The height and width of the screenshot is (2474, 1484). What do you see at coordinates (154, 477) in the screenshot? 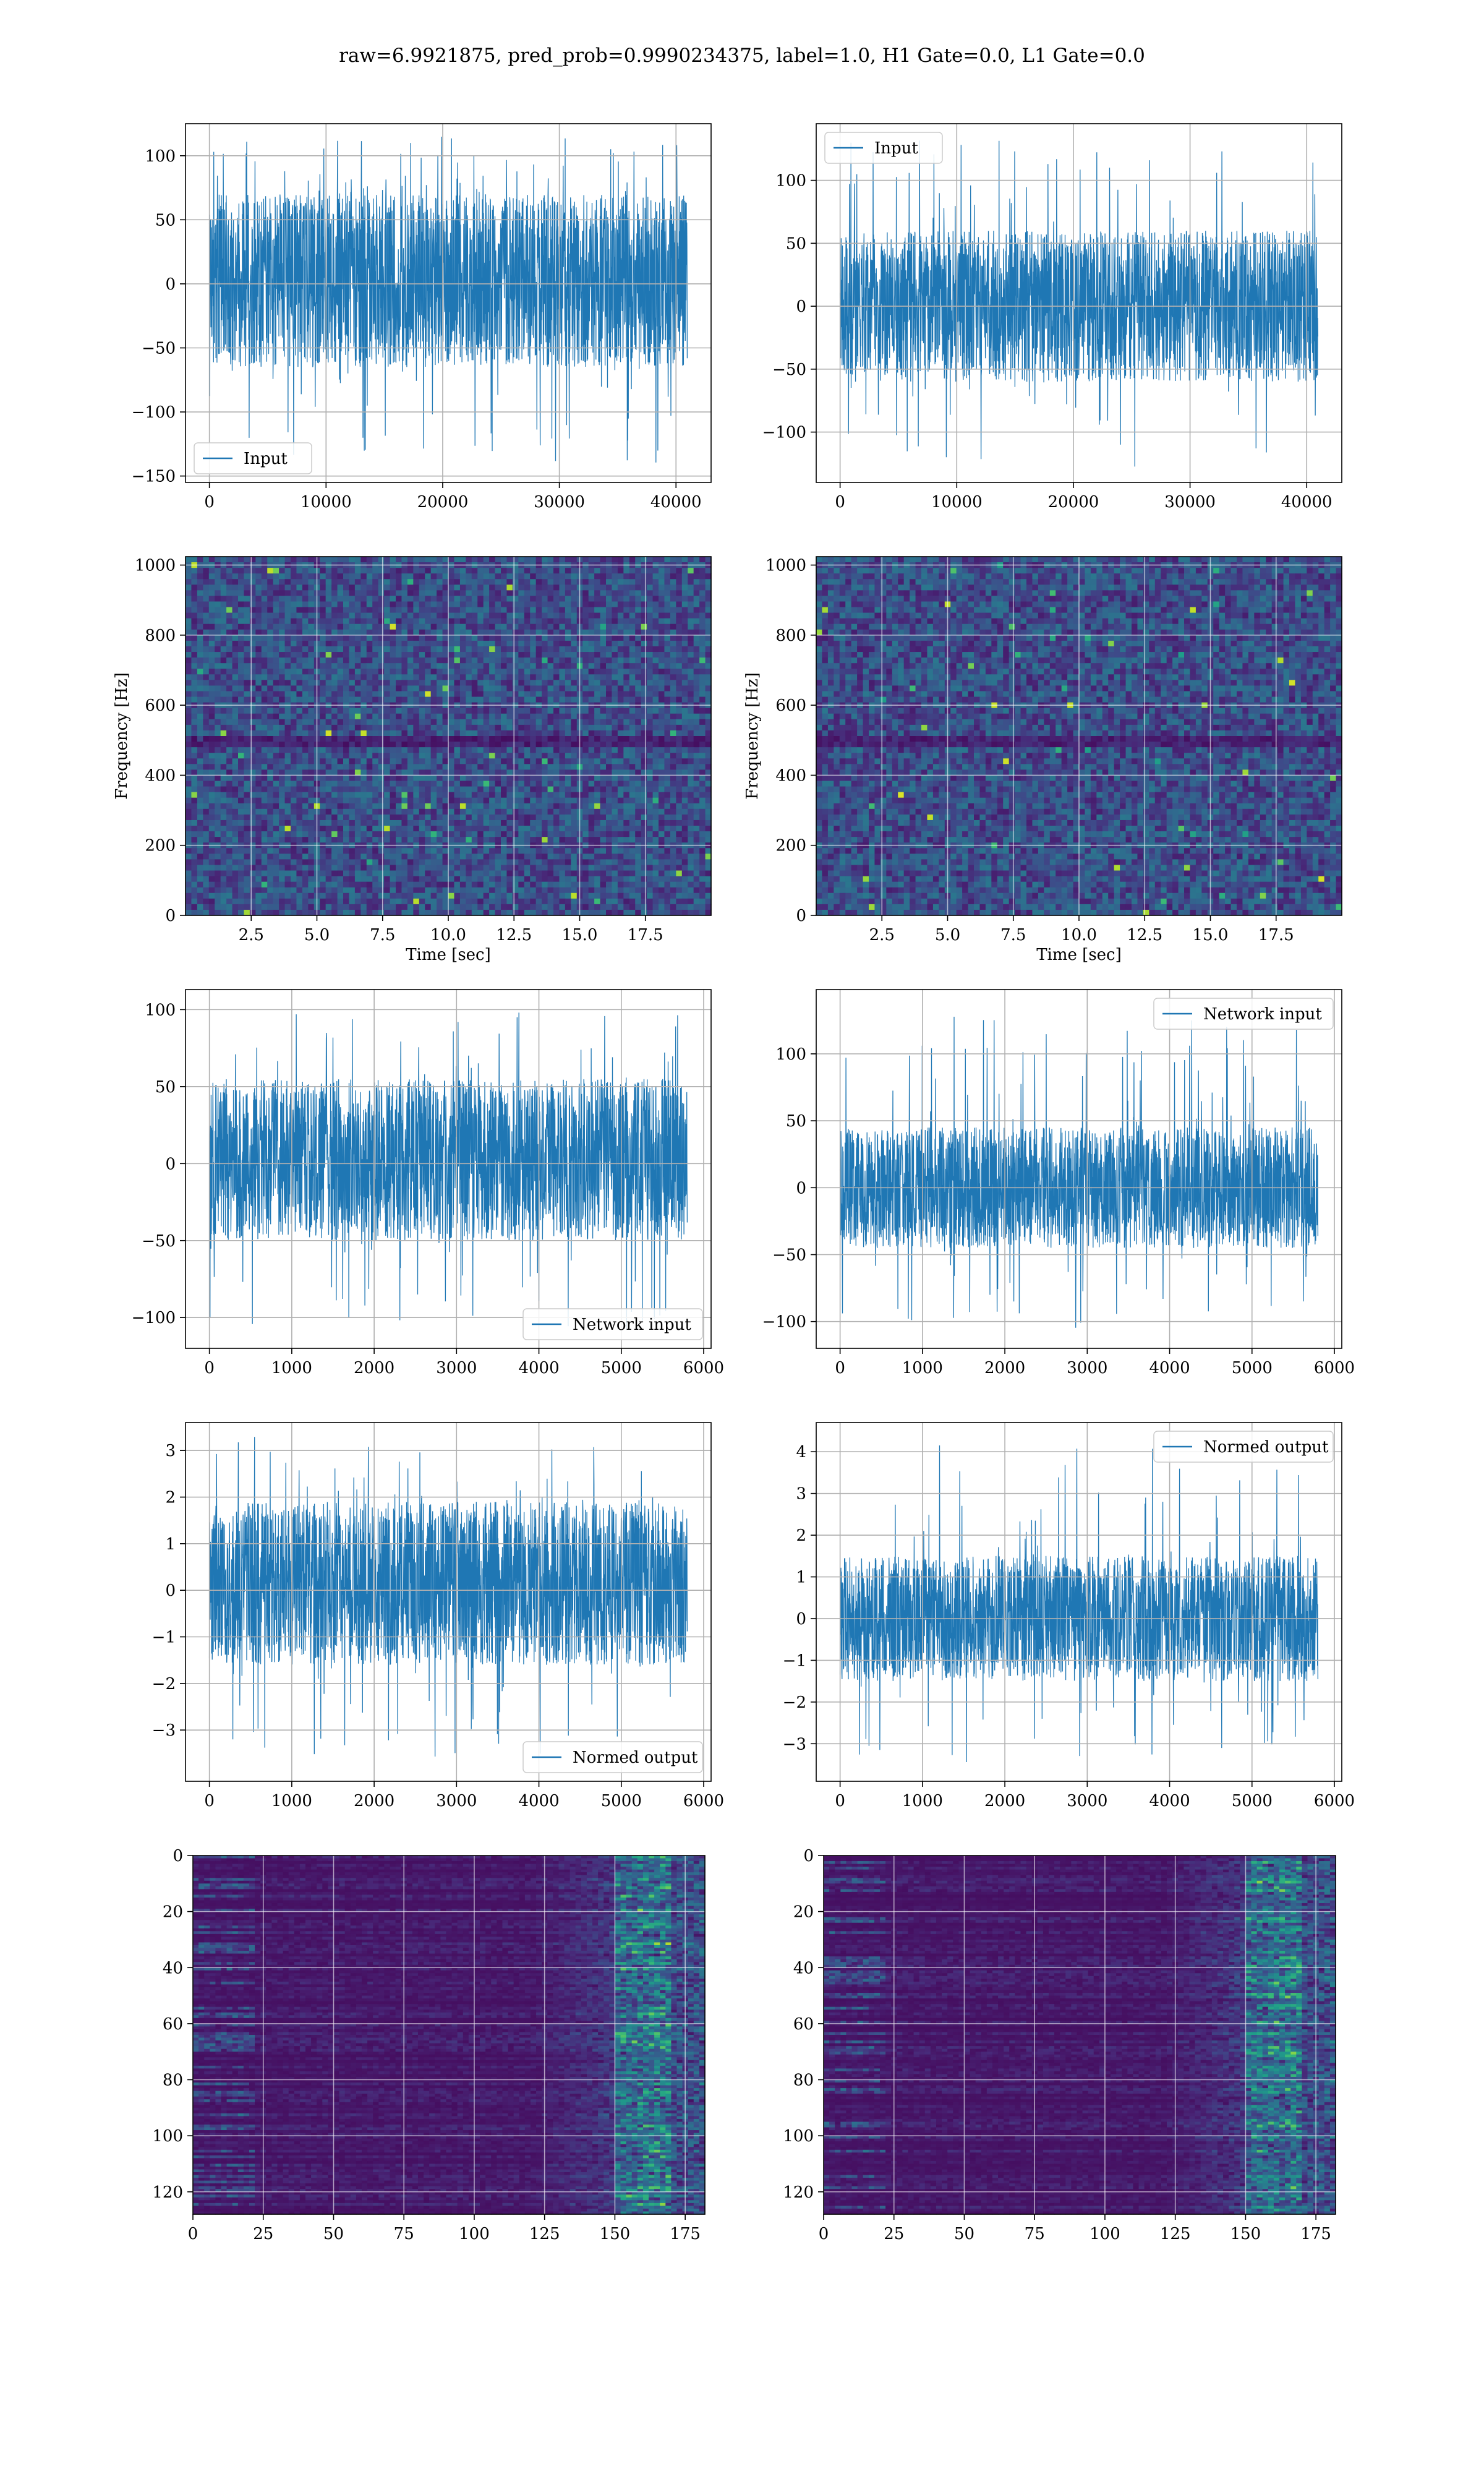
I see `y-tick-label: −150` at bounding box center [154, 477].